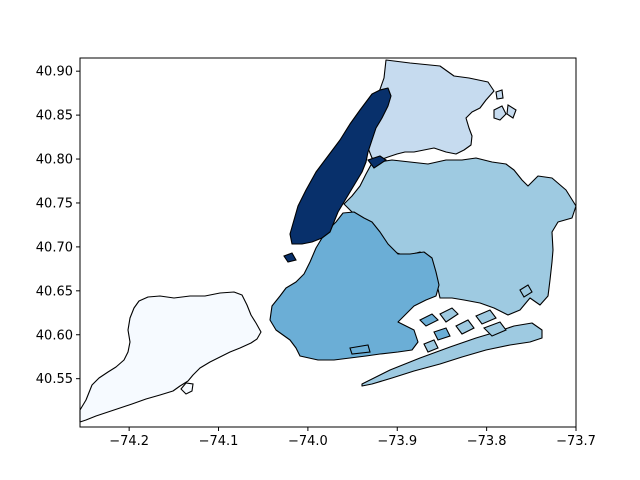 The height and width of the screenshot is (480, 640). I want to click on y-tick-label: 40.65, so click(54, 291).